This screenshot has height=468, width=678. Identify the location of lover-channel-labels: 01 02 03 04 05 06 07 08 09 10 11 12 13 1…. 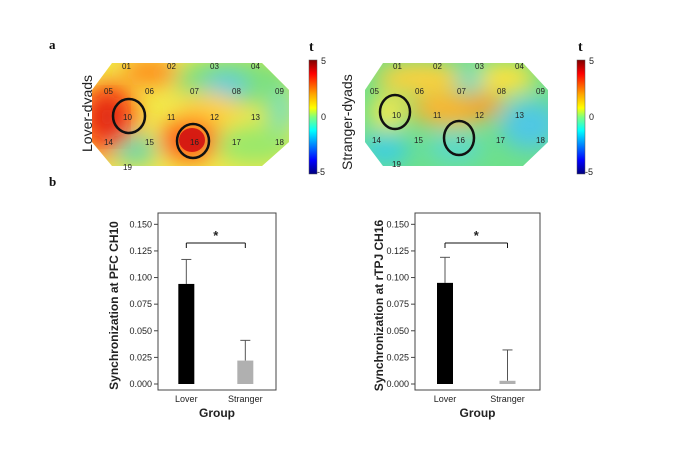
(194, 117).